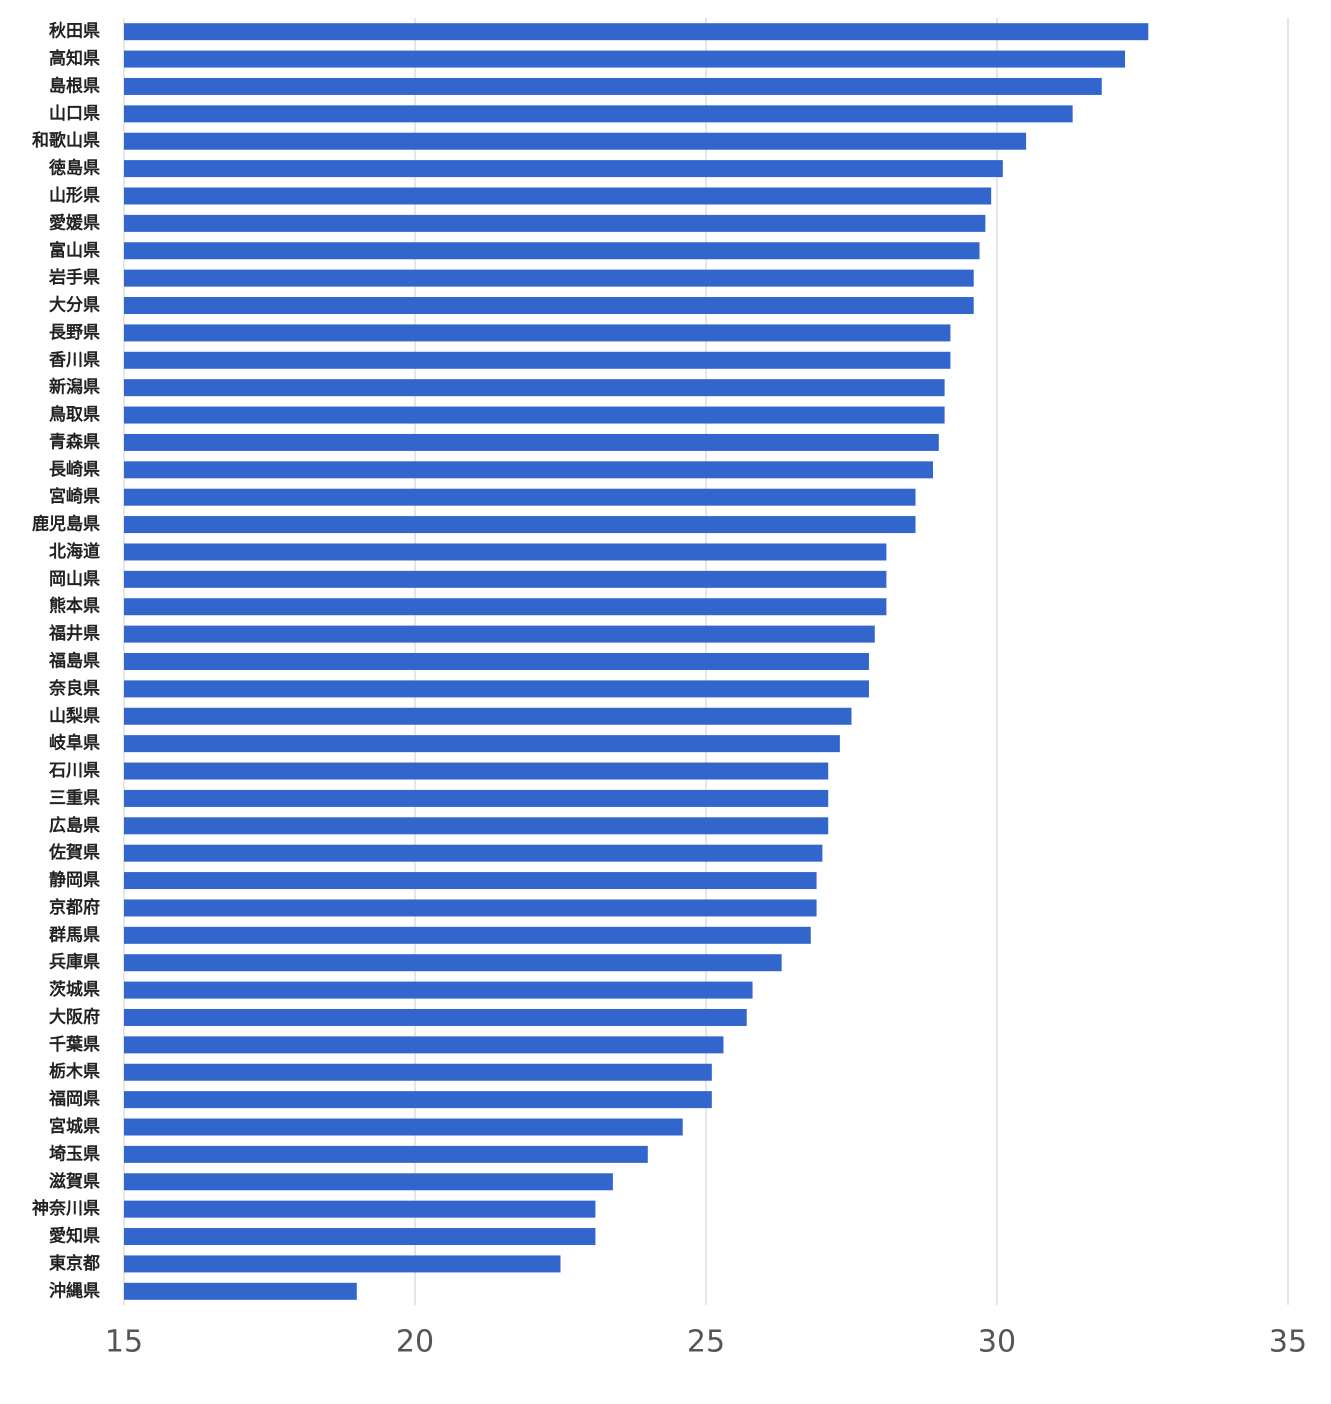 The height and width of the screenshot is (1404, 1331). Describe the element at coordinates (1288, 1342) in the screenshot. I see `x-tick-label: 35` at that location.